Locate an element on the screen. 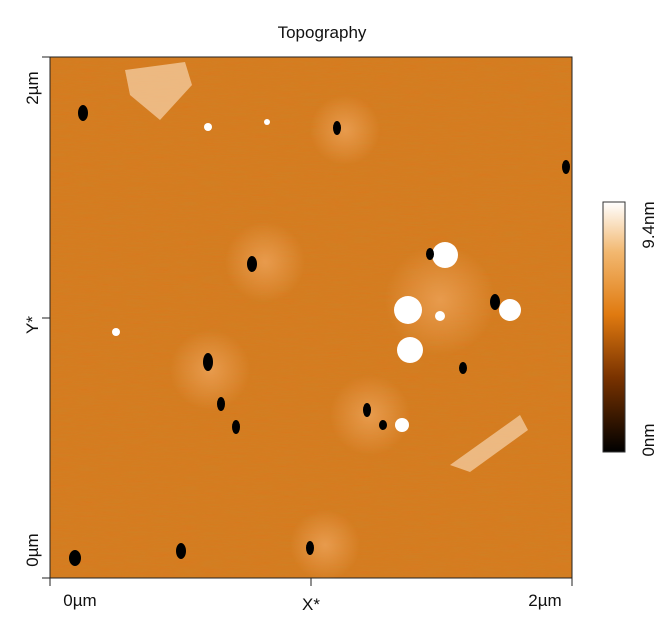  y-axis-label: Y* is located at coordinates (32, 325).